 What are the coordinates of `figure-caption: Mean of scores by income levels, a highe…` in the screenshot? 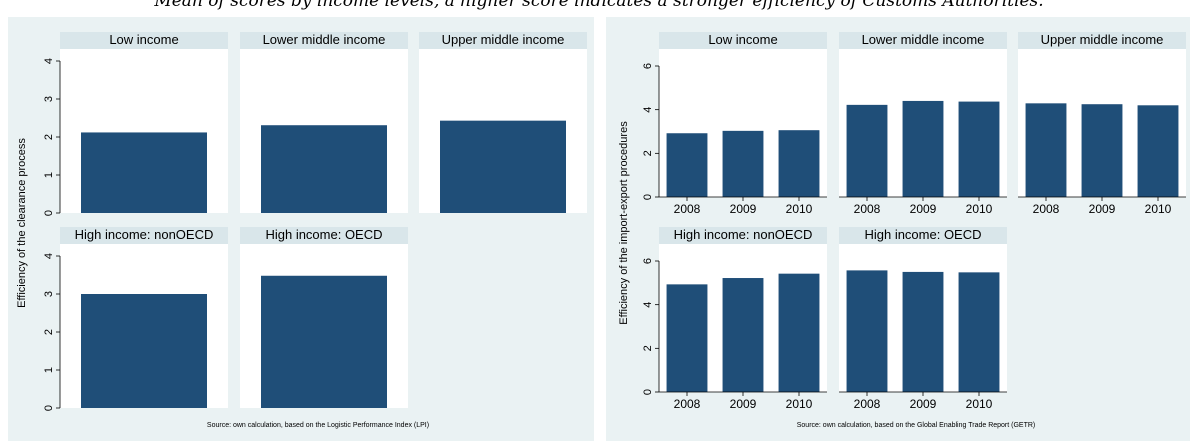 It's located at (599, 5).